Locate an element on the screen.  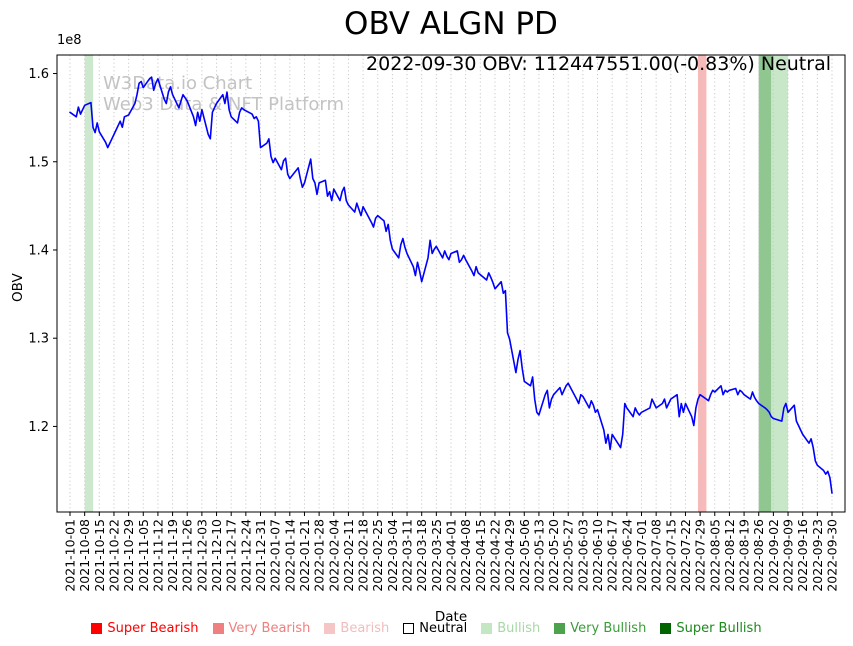
legend-label: Very Bullish is located at coordinates (608, 628).